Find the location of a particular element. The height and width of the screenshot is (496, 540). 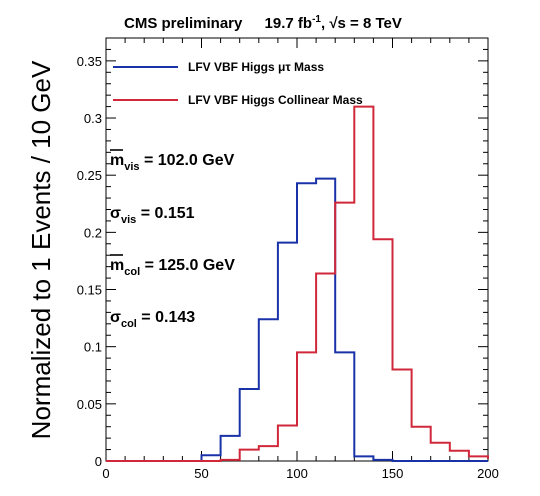

y-tick-label: 0.1 is located at coordinates (93, 347).